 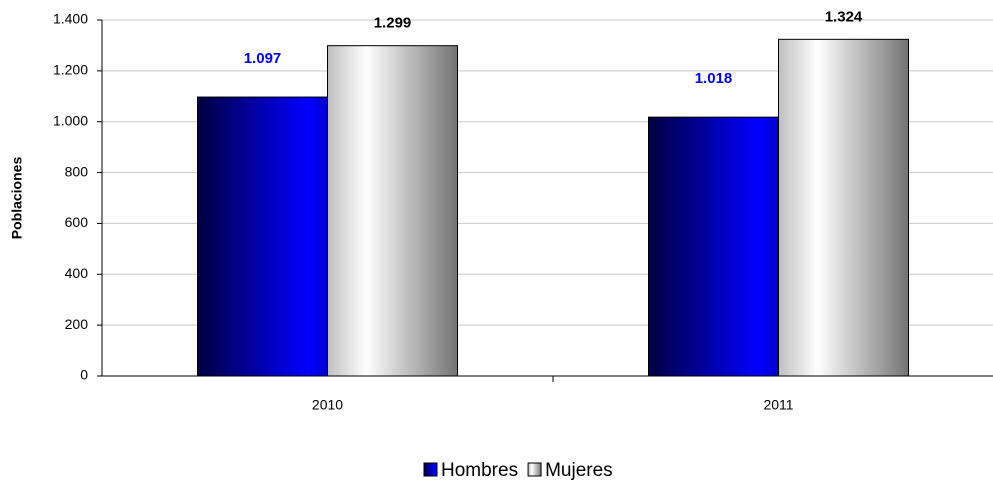 What do you see at coordinates (70, 19) in the screenshot?
I see `y-tick-label: 1.400` at bounding box center [70, 19].